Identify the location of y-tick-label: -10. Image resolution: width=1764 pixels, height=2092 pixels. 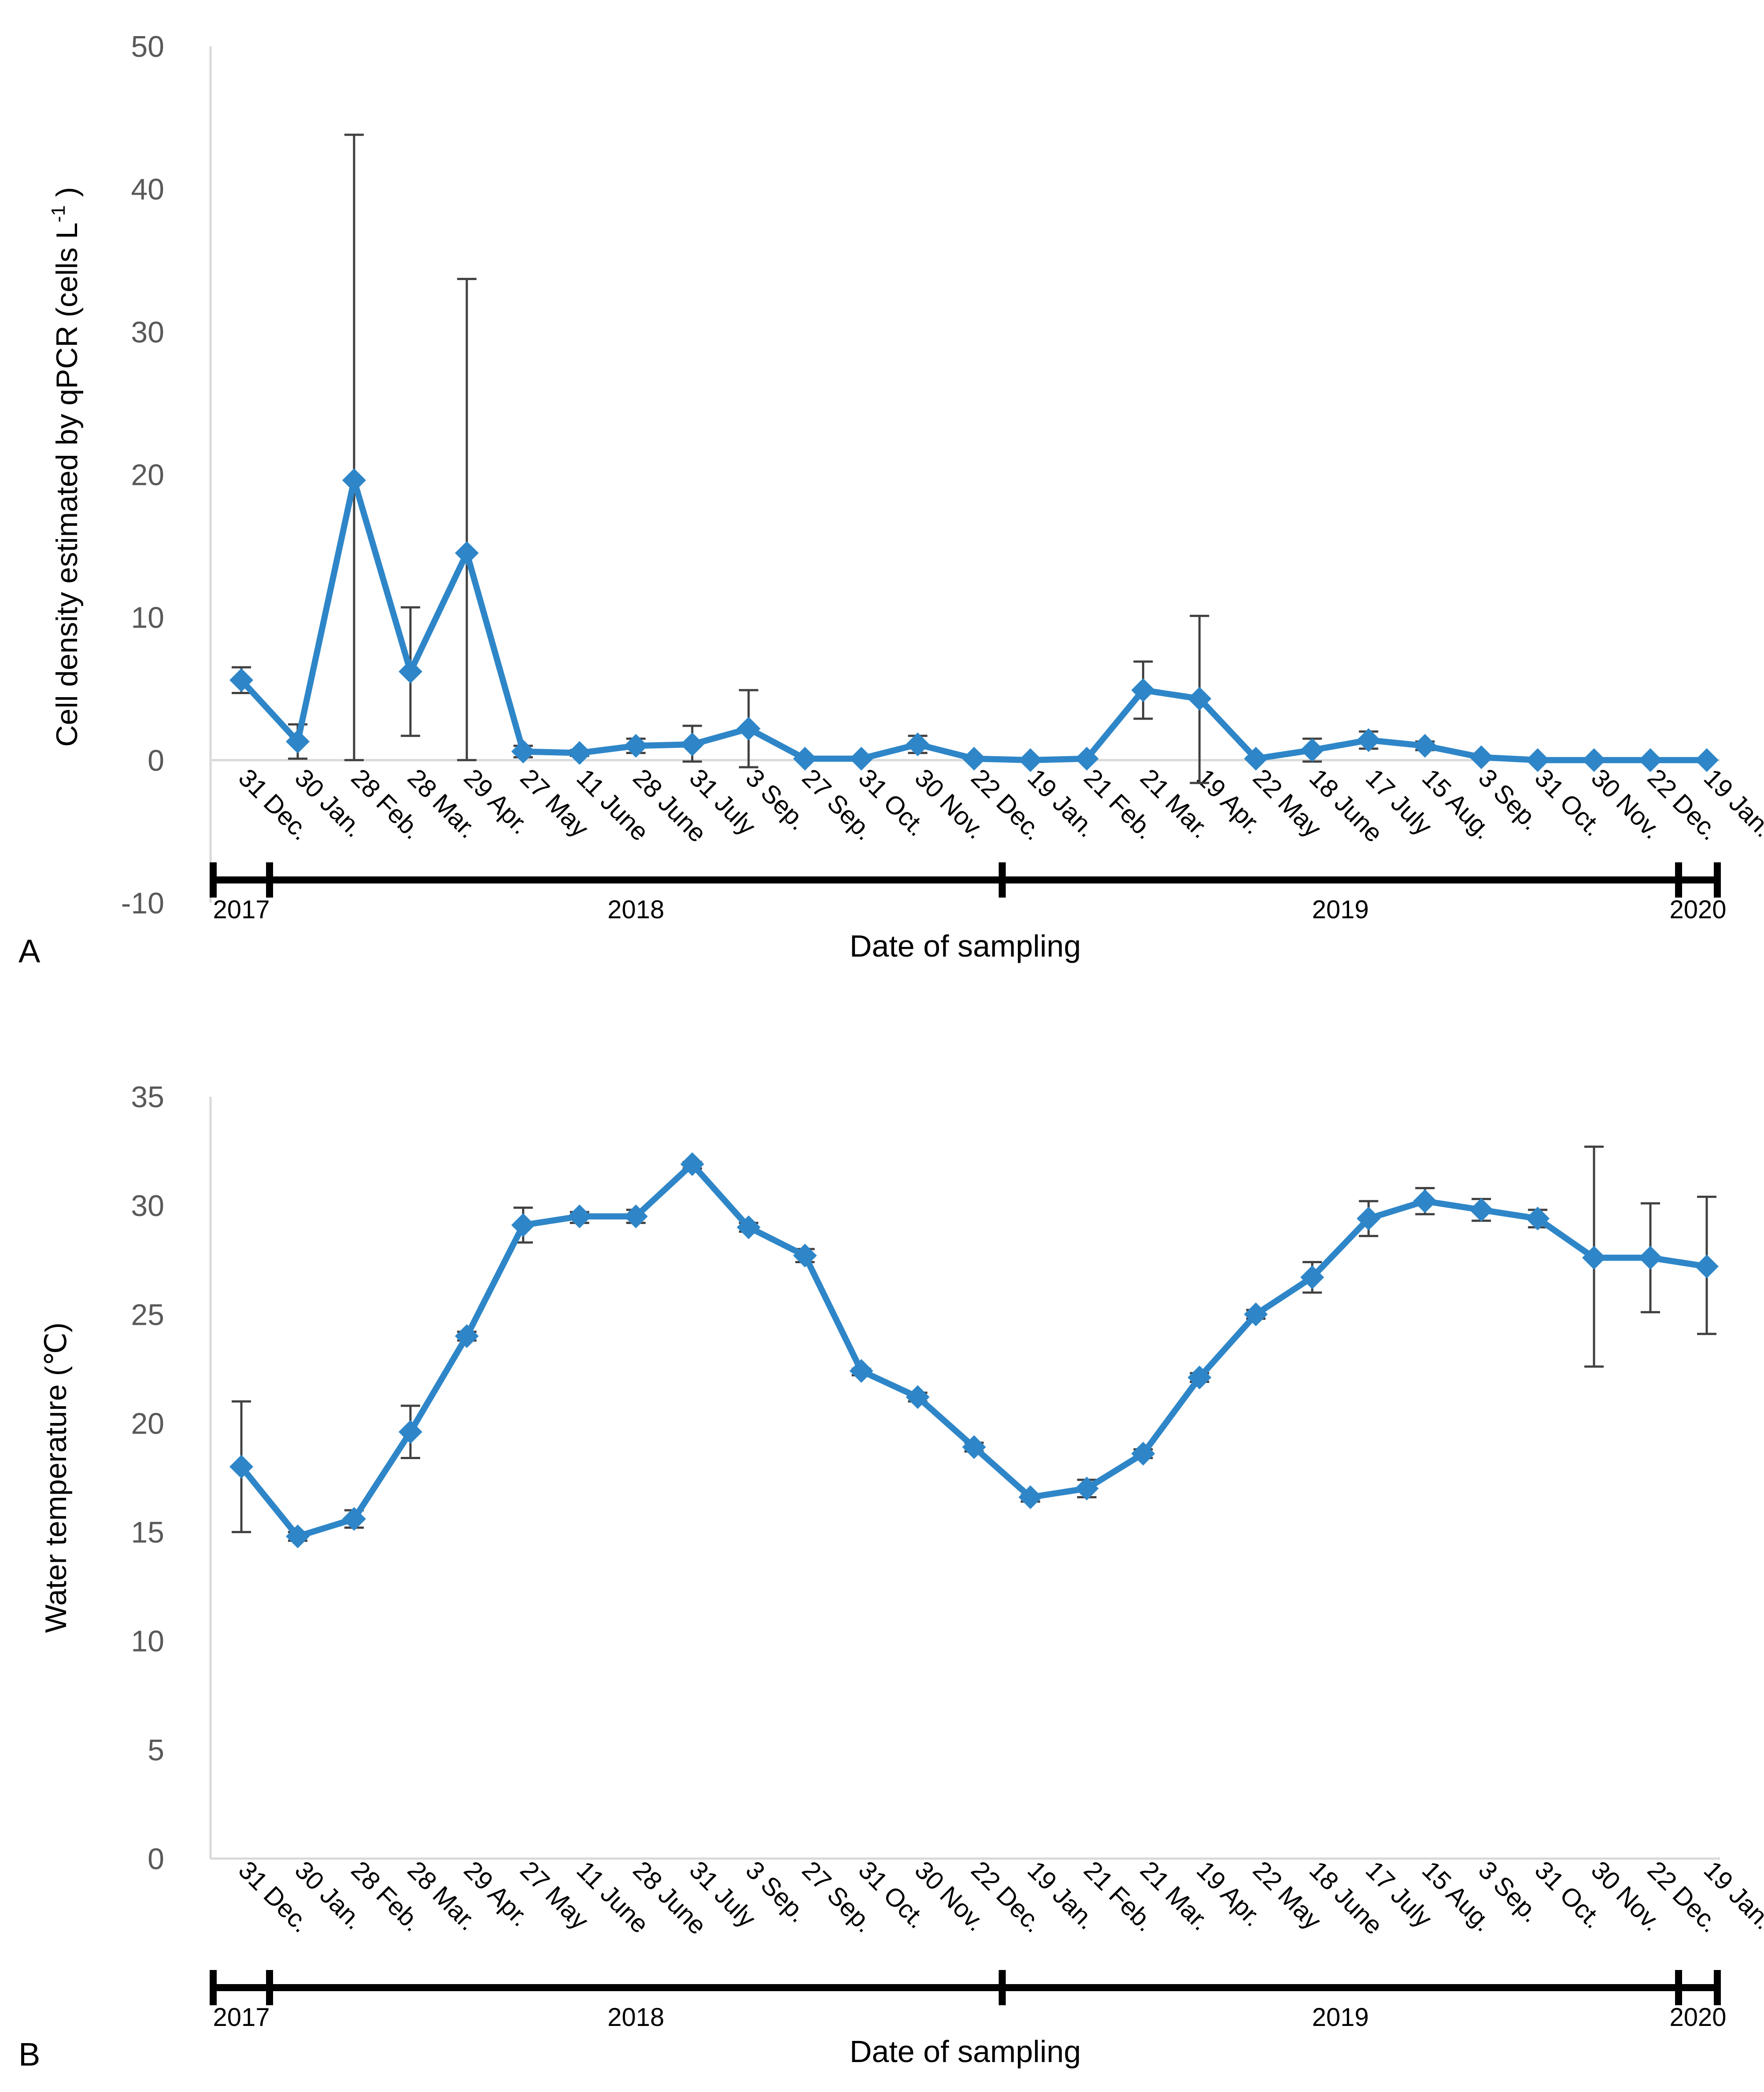
(142, 903).